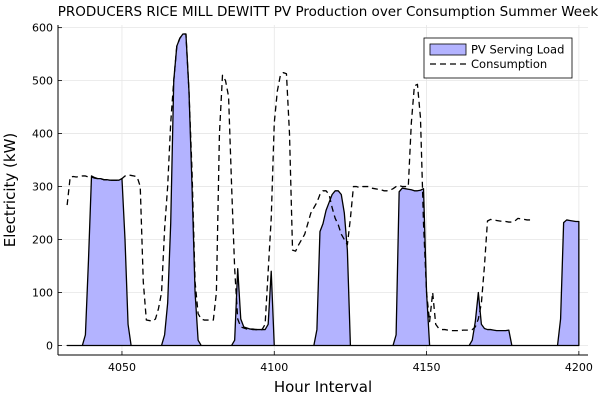 The image size is (600, 400). I want to click on x-tick-label: 4150, so click(427, 367).